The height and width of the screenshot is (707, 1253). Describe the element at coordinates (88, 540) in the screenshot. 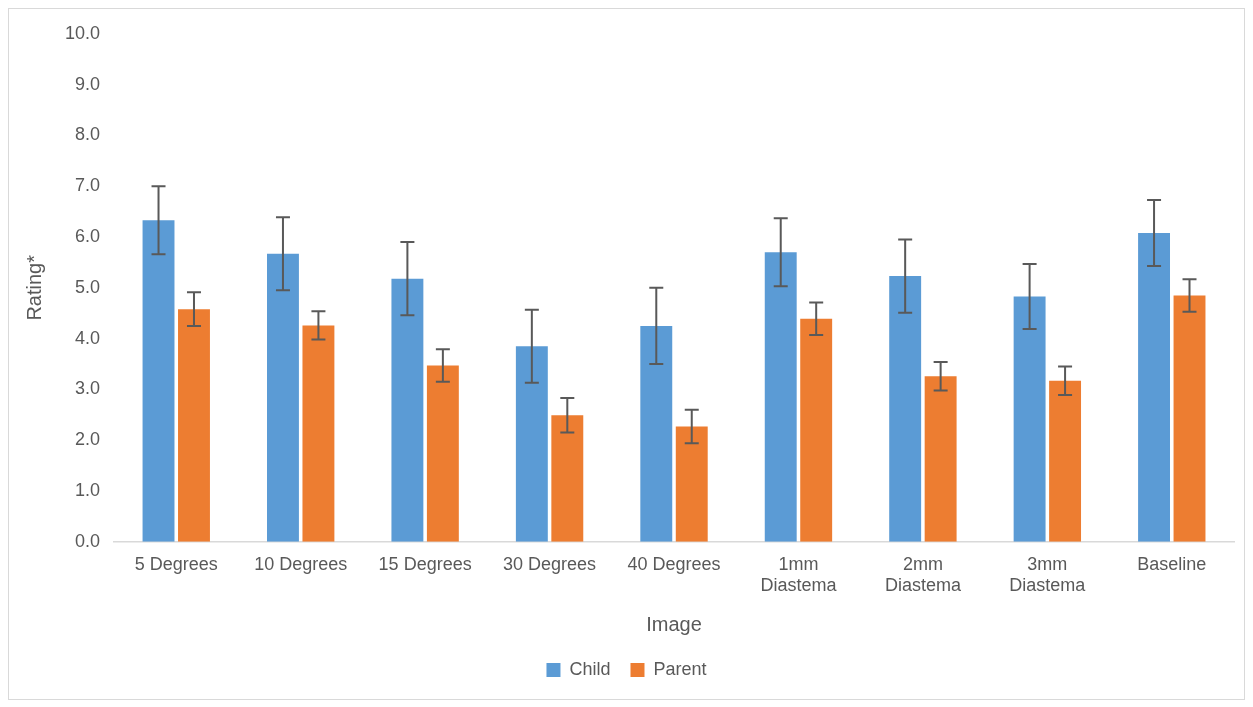

I see `y-tick-label: 0.0` at that location.